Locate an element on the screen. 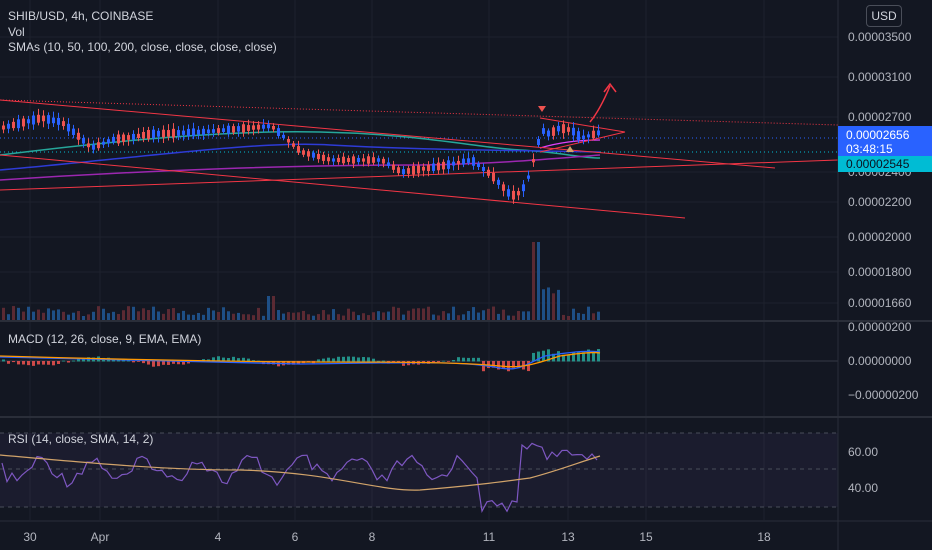 Image resolution: width=932 pixels, height=550 pixels. last-price-label-bg is located at coordinates (885, 141).